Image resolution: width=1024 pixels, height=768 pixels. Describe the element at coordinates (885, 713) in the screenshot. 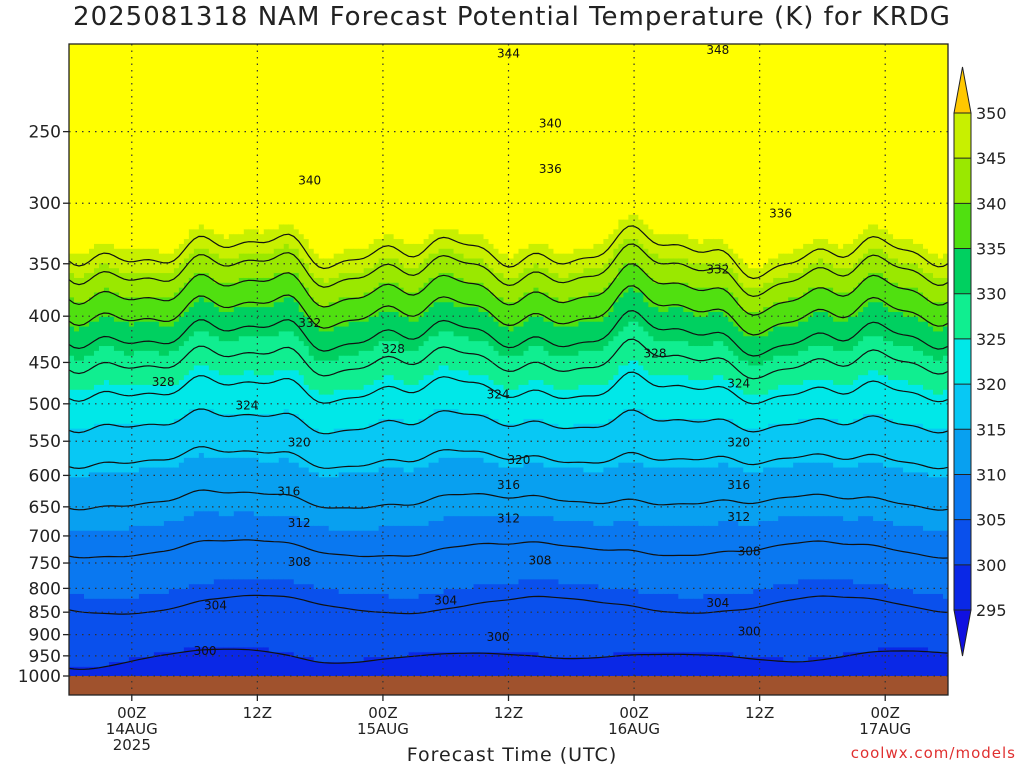

I see `x-tick-label: 00Z` at that location.